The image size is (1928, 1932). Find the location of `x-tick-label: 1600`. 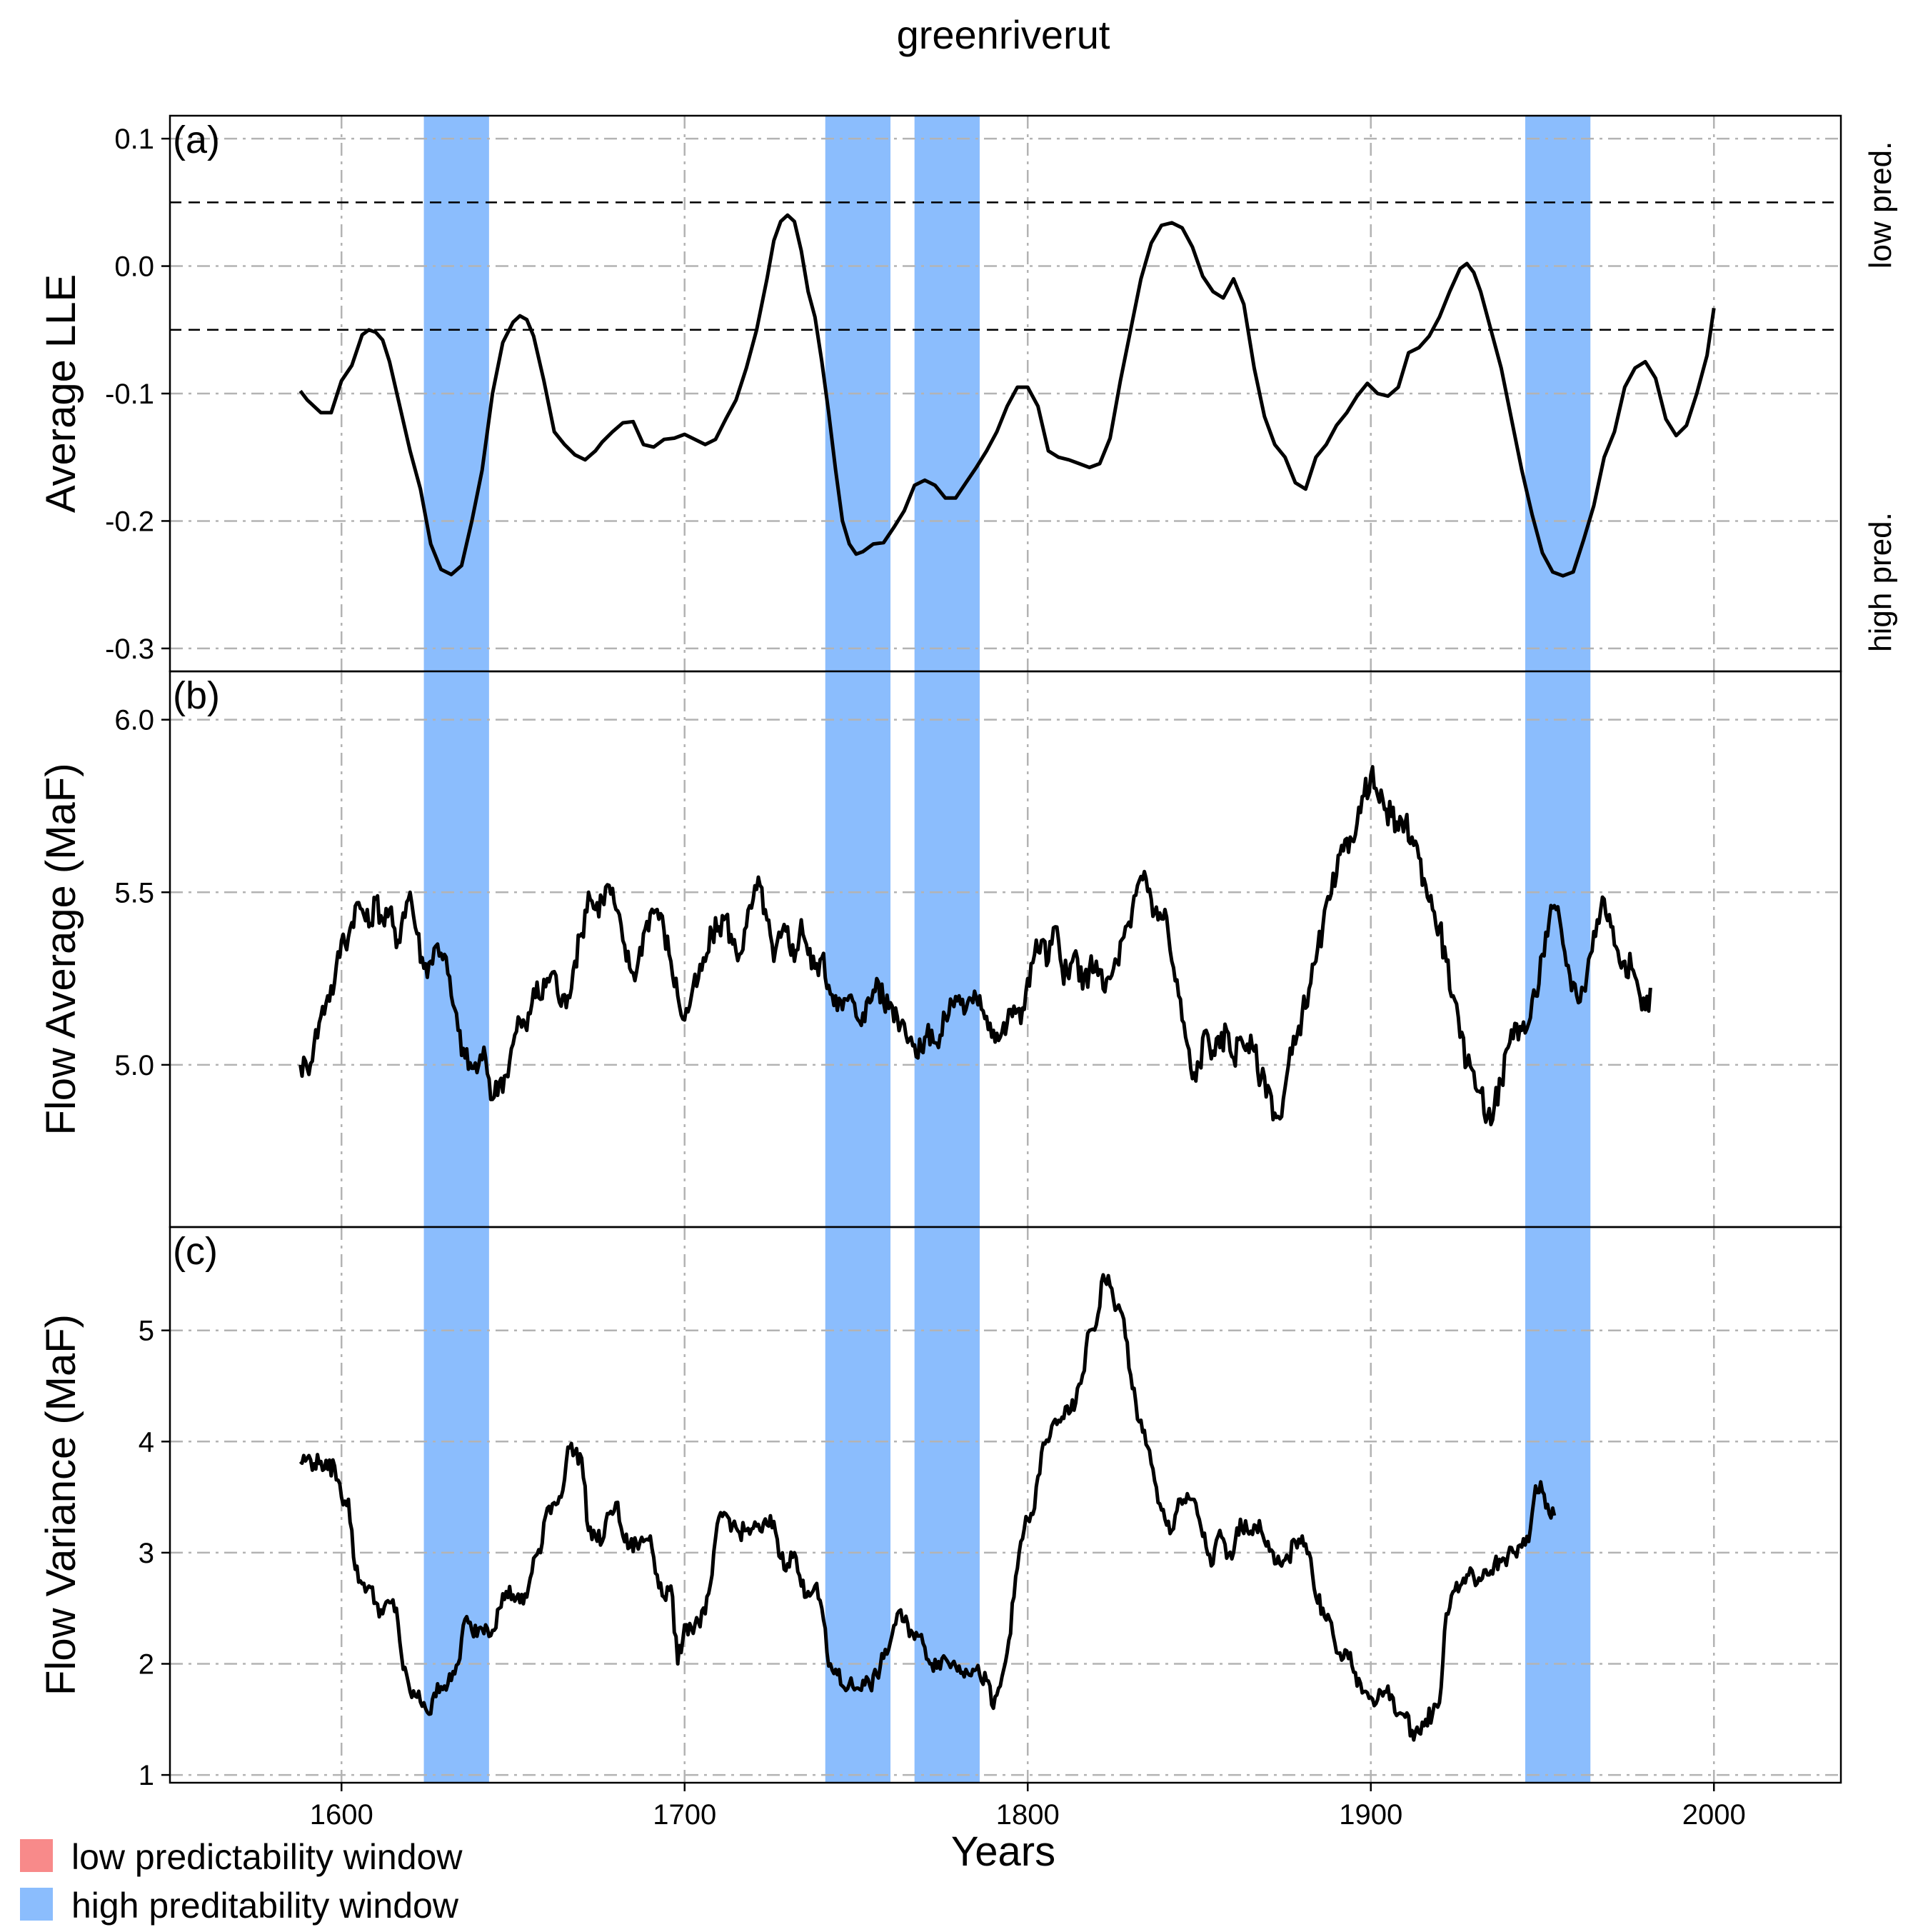

x-tick-label: 1600 is located at coordinates (341, 1815).